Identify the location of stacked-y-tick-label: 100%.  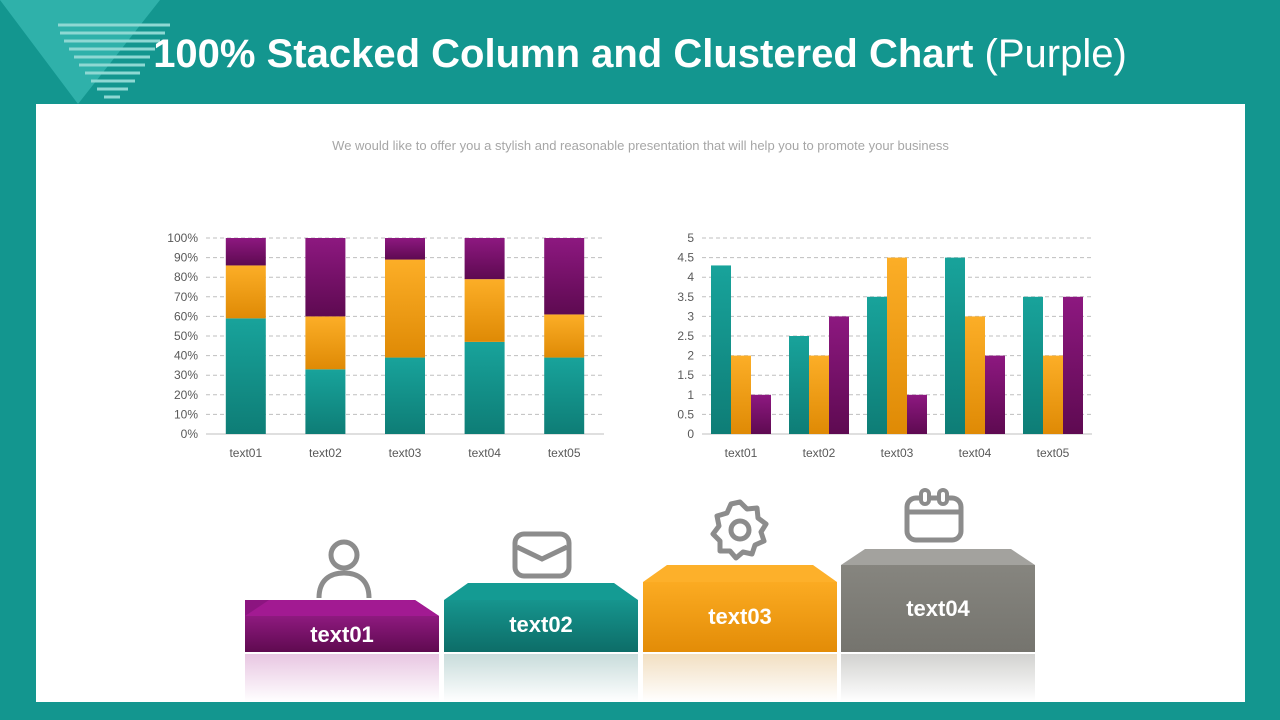
(182, 238).